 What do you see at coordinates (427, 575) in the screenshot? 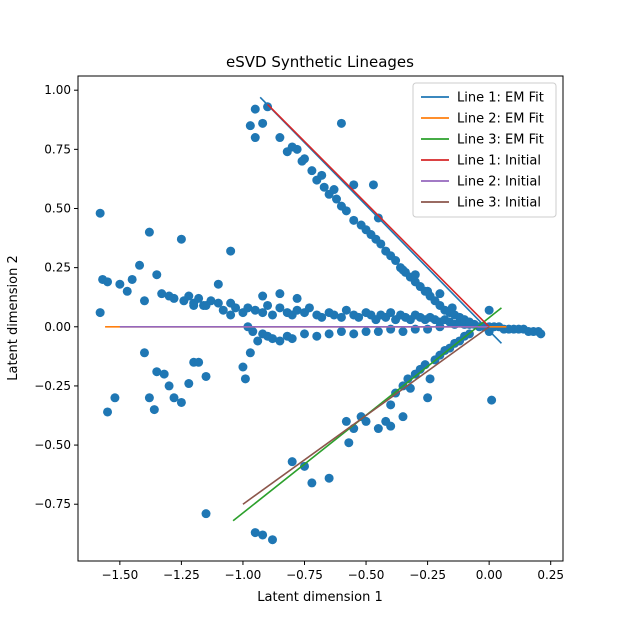
I see `x-tick-label: −0.25` at bounding box center [427, 575].